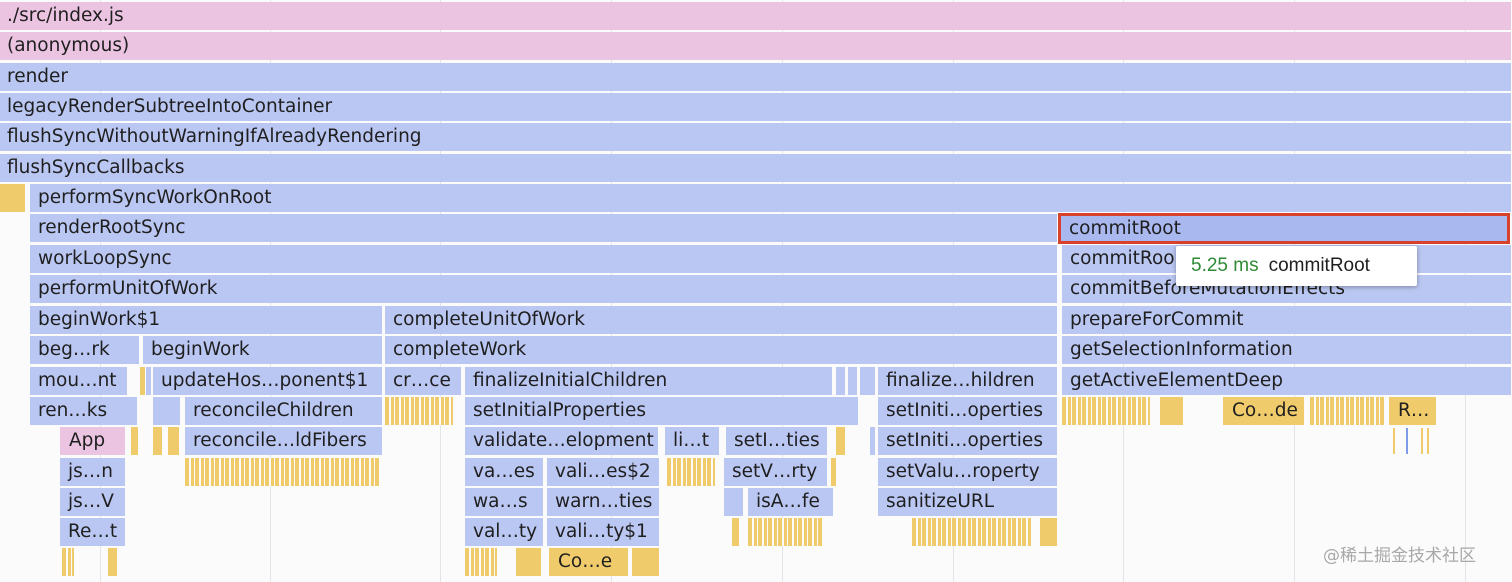 Image resolution: width=1512 pixels, height=582 pixels. Describe the element at coordinates (968, 502) in the screenshot. I see `frame-bar: sanitizeURL` at that location.